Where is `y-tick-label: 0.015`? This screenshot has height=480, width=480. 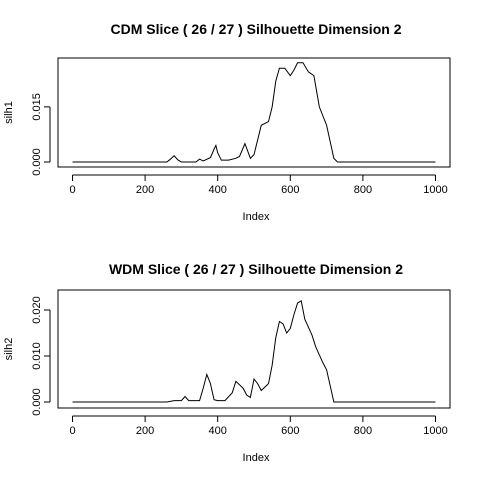
y-tick-label: 0.015 is located at coordinates (37, 107).